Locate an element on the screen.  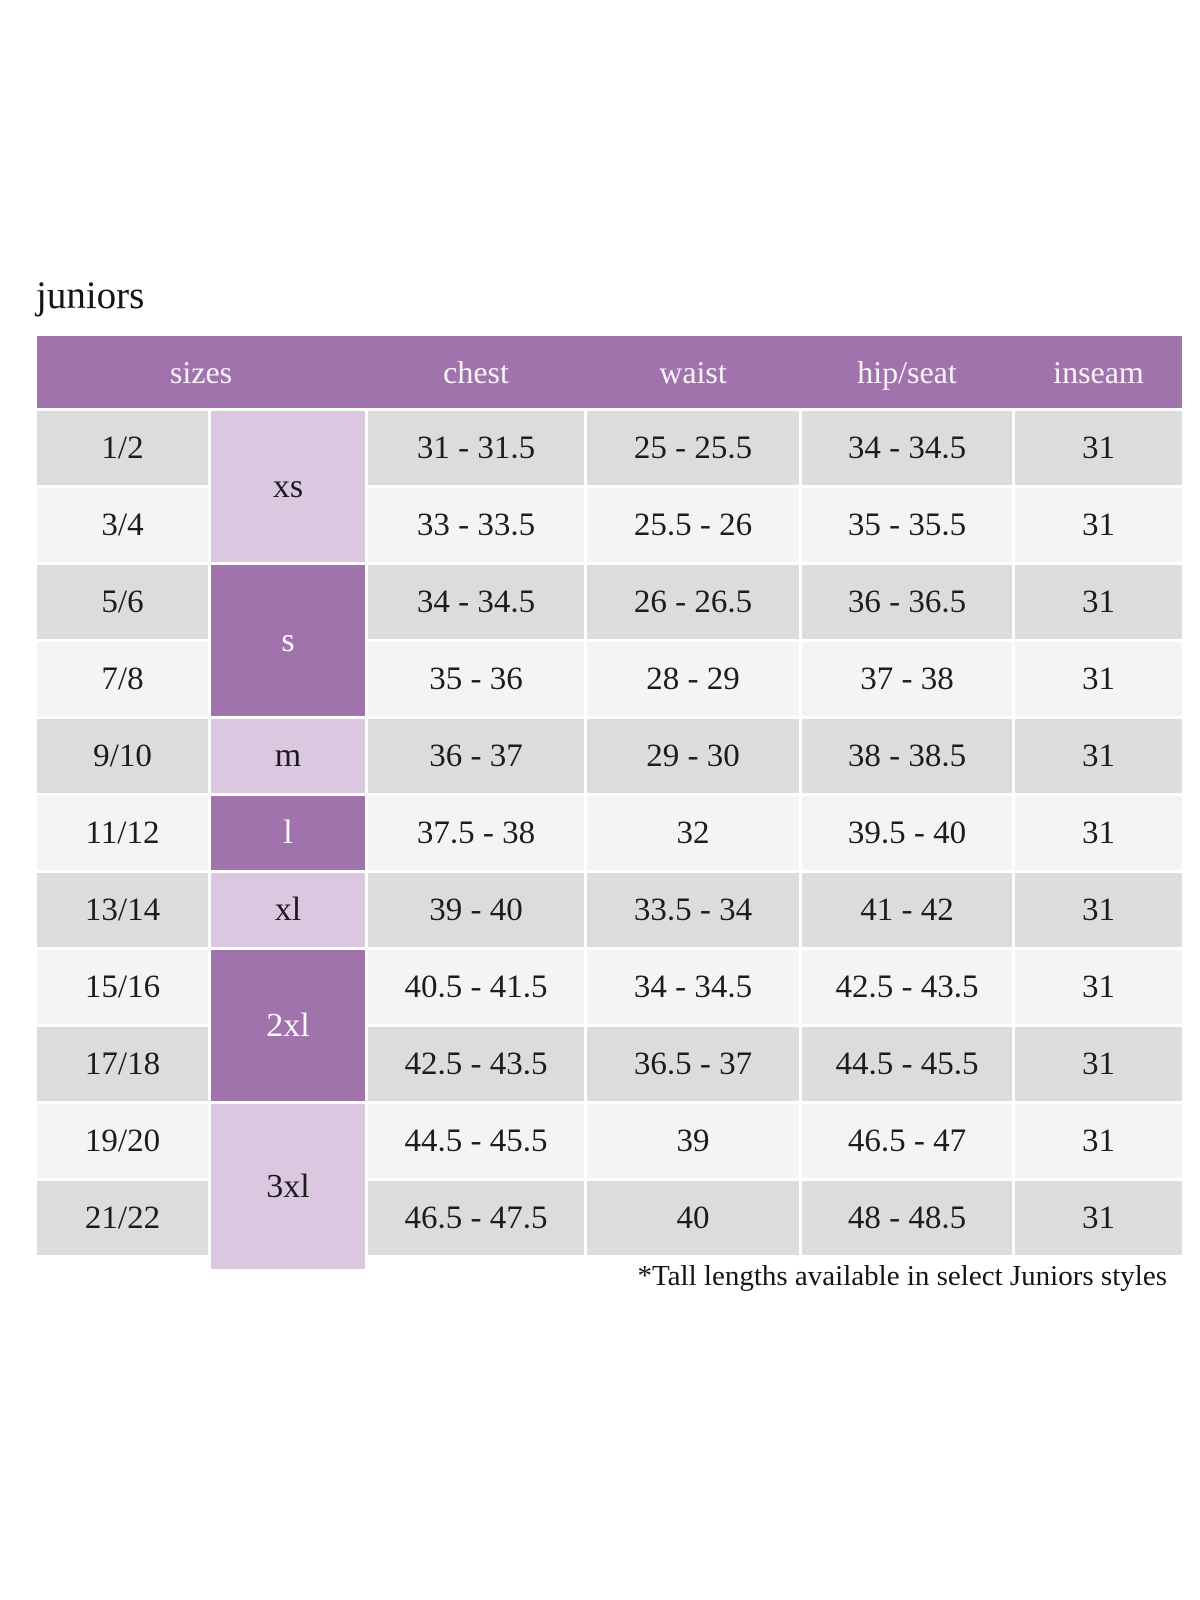
letter-cell-xs: xs is located at coordinates (288, 486).